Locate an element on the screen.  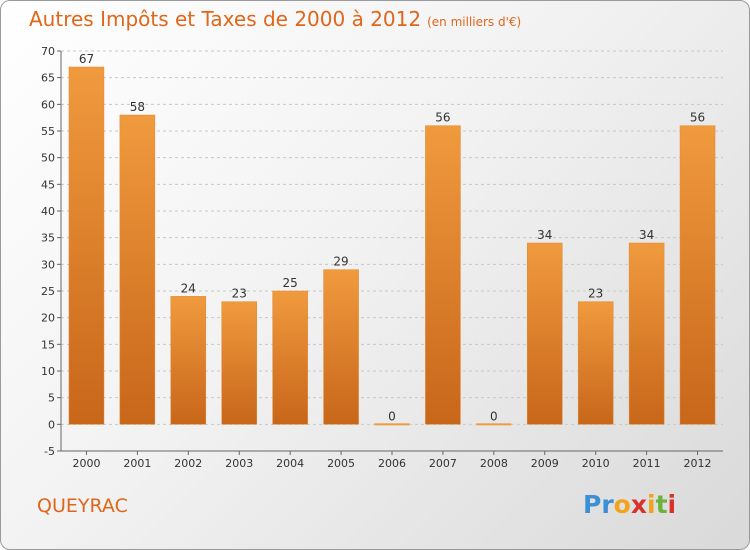
x-tick-label: 2004 is located at coordinates (290, 463).